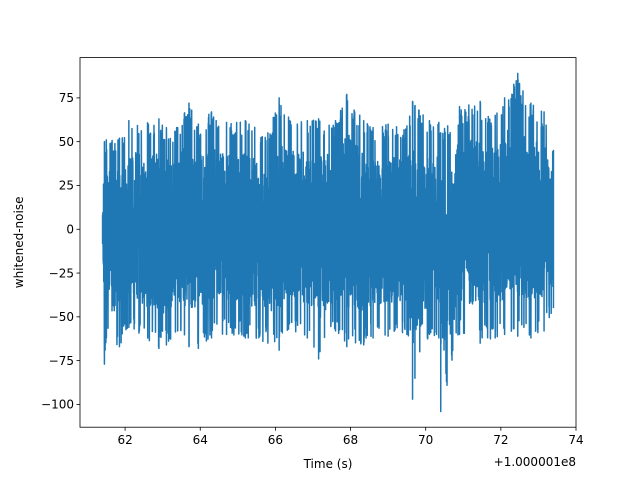 Image resolution: width=640 pixels, height=485 pixels. What do you see at coordinates (500, 440) in the screenshot?
I see `x-tick-label: 72` at bounding box center [500, 440].